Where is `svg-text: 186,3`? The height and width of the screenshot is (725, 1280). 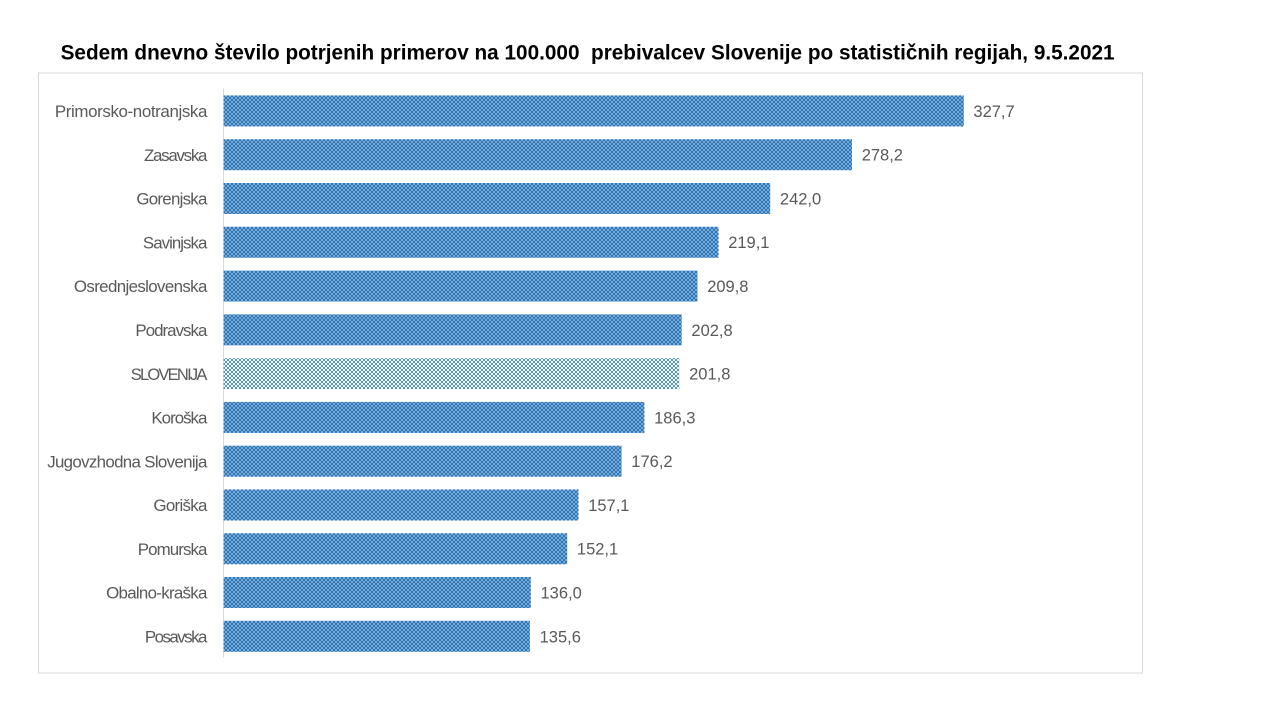
svg-text: 186,3 is located at coordinates (674, 418).